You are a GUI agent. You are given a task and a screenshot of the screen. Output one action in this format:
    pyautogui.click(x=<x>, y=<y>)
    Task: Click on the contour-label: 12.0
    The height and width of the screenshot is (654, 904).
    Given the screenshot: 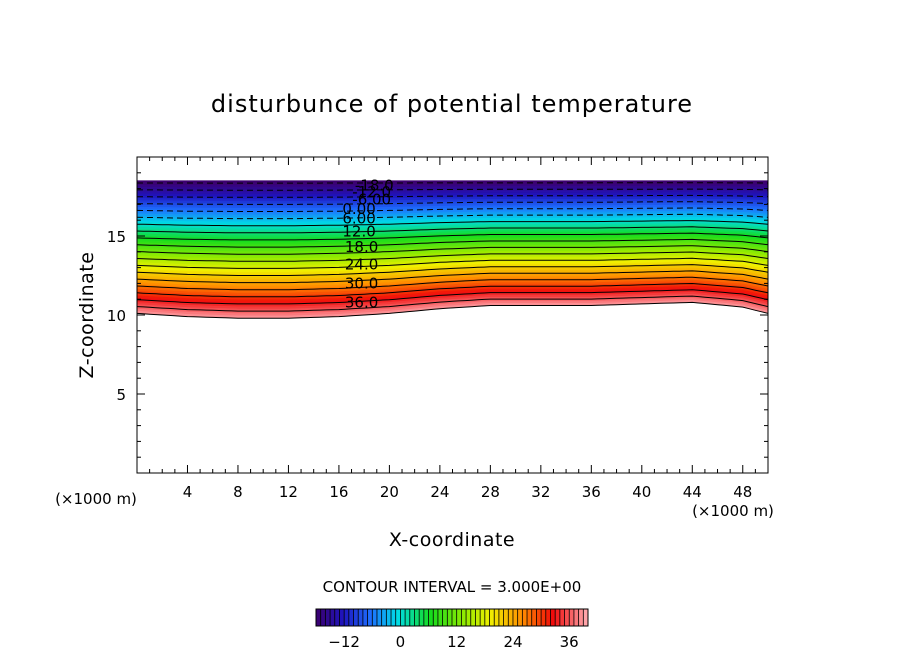 What is the action you would take?
    pyautogui.click(x=358, y=231)
    